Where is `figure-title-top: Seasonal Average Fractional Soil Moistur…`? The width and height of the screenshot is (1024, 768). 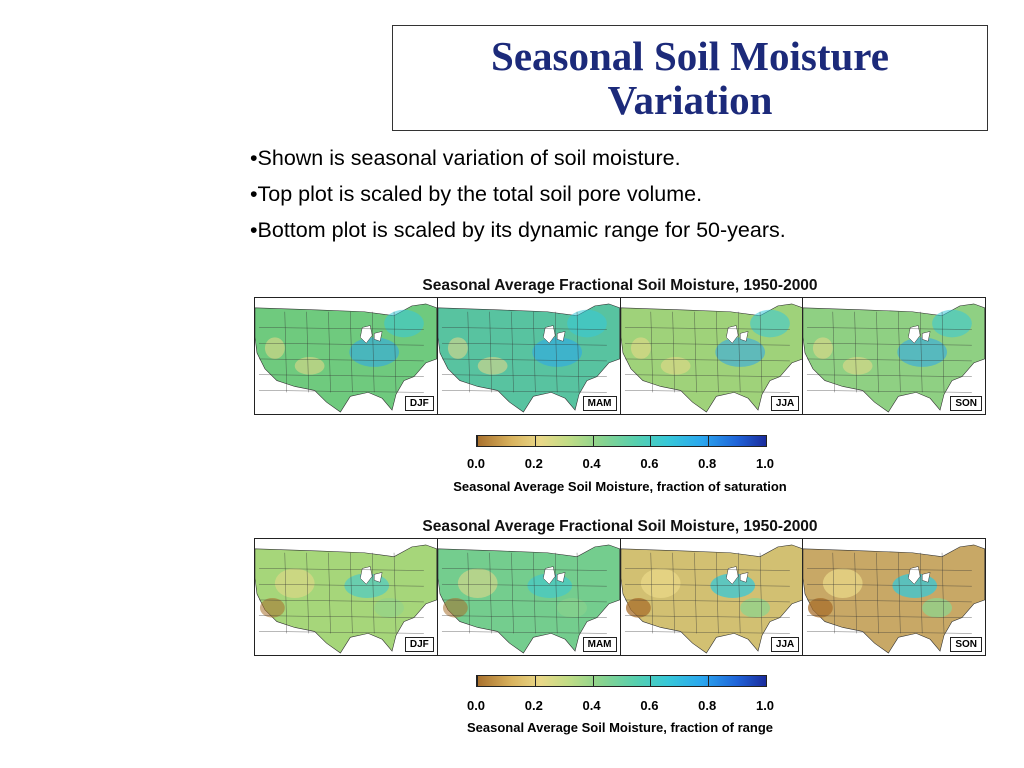
figure-title-top: Seasonal Average Fractional Soil Moistur… is located at coordinates (620, 285).